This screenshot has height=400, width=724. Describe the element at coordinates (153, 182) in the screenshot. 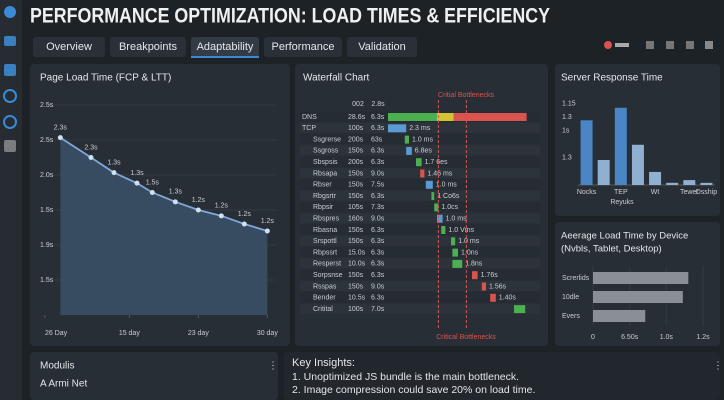

I see `data-label: 1.5s` at that location.